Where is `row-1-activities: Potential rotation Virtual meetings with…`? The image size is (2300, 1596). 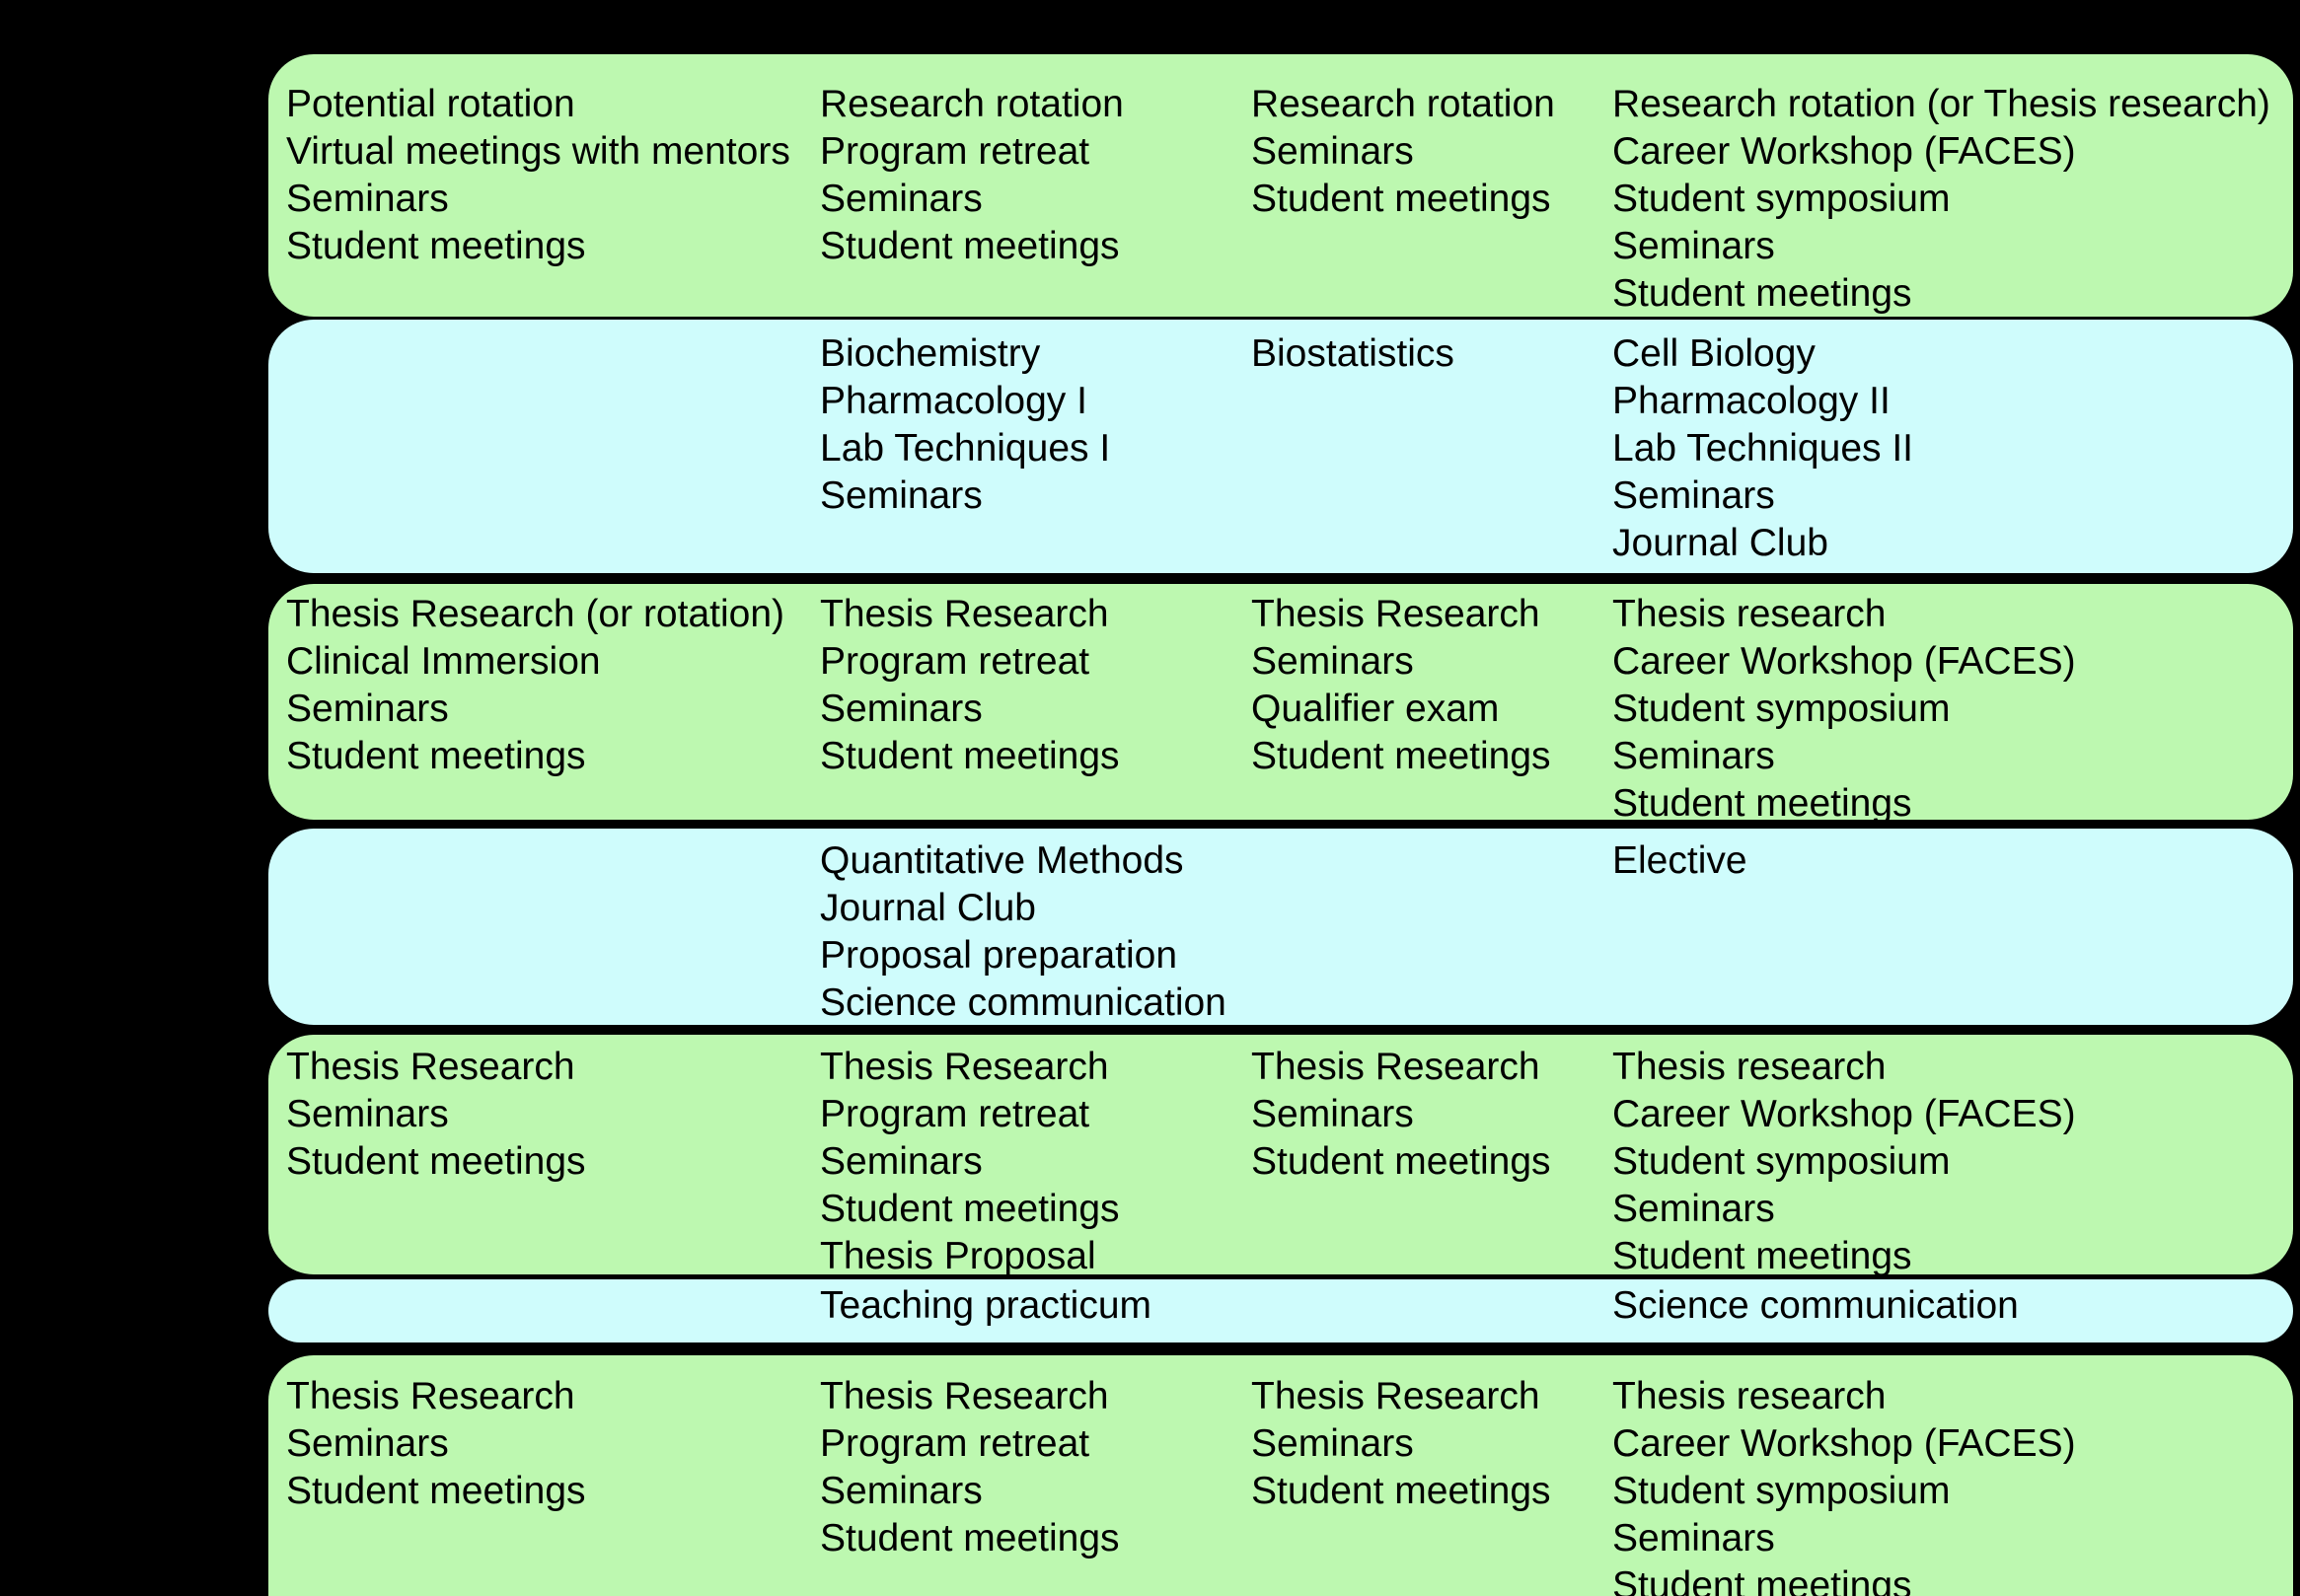
row-1-activities: Potential rotation Virtual meetings with… is located at coordinates (1280, 185).